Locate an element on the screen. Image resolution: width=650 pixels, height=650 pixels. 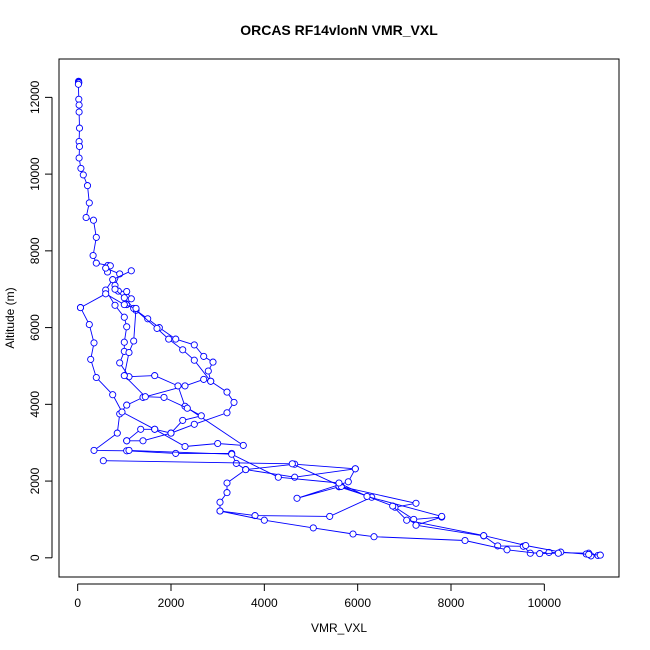
y-tick-label: 12000 is located at coordinates (35, 97).